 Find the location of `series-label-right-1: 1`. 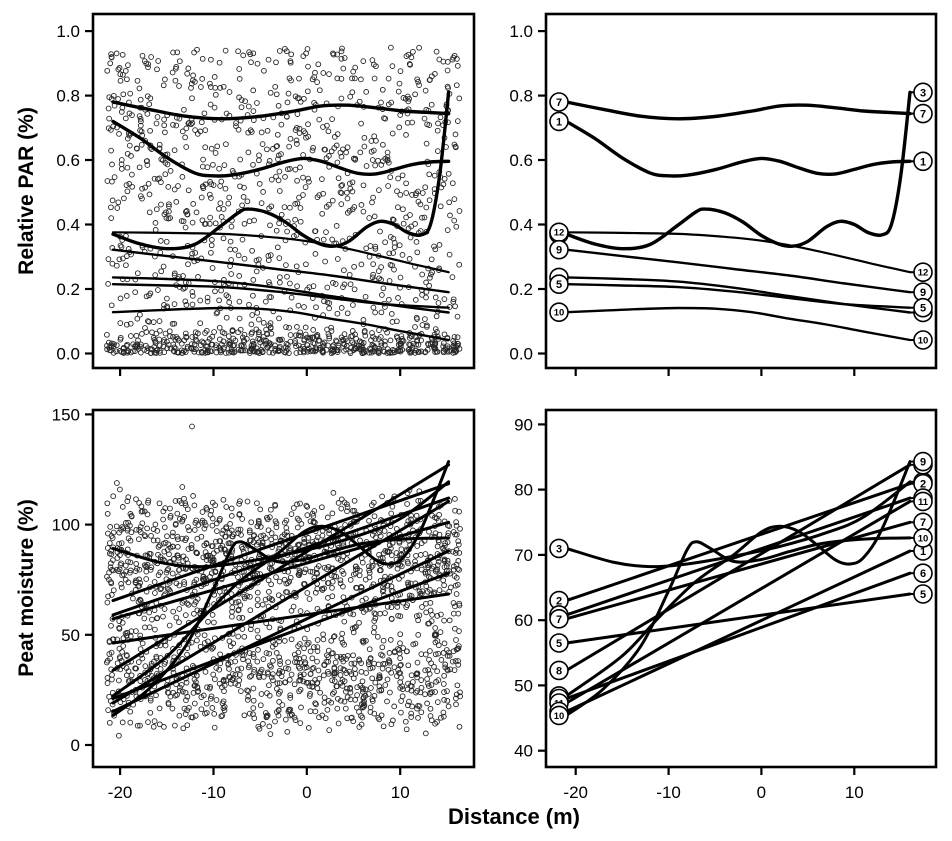

series-label-right-1: 1 is located at coordinates (923, 161).